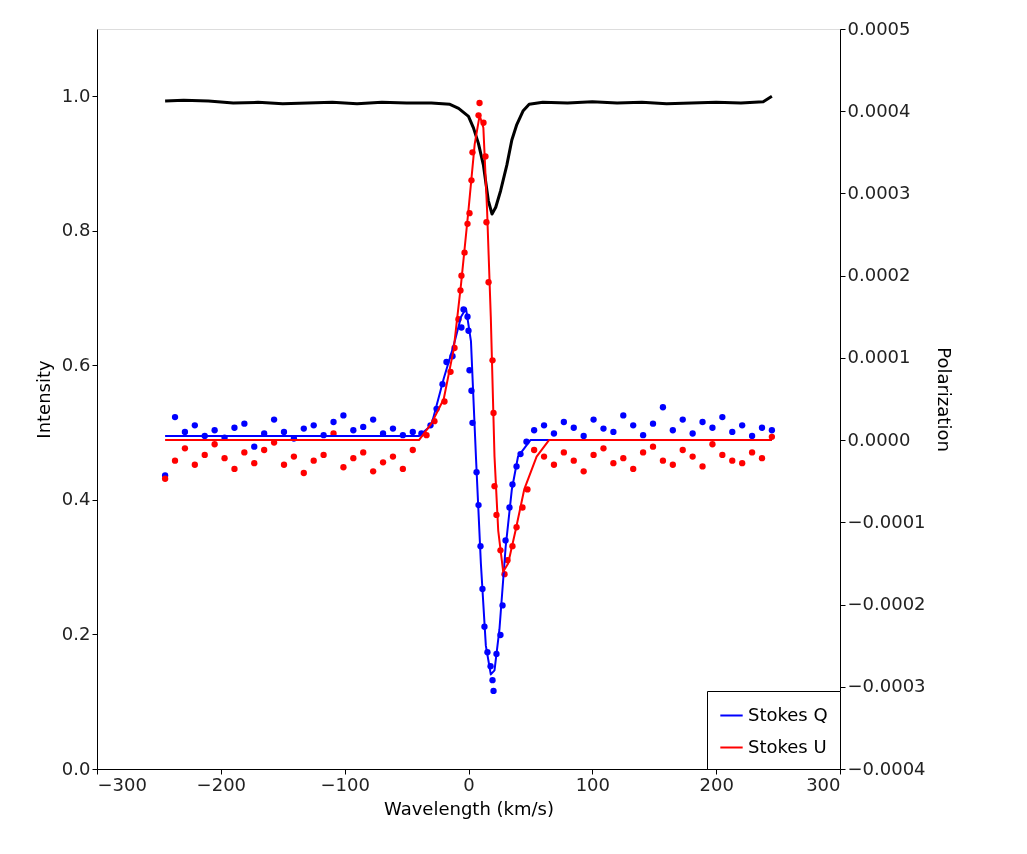 The image size is (1027, 854). Describe the element at coordinates (76, 499) in the screenshot. I see `y-tick-label: 0.4` at that location.